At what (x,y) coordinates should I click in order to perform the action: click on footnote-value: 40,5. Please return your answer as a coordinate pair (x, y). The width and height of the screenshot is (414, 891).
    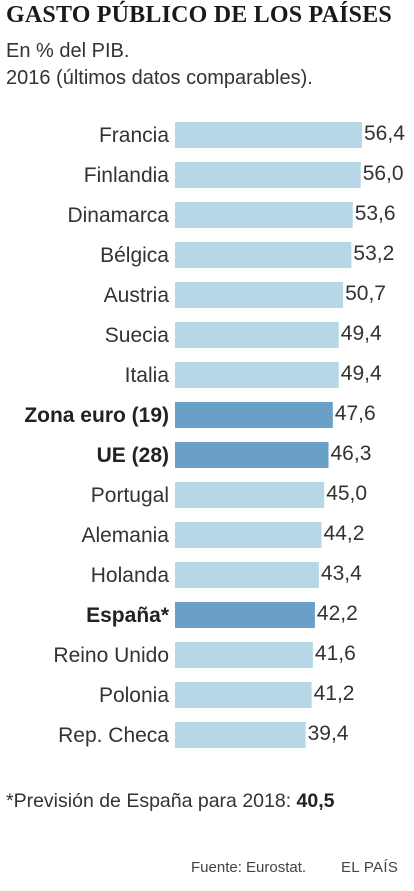
    Looking at the image, I should click on (315, 801).